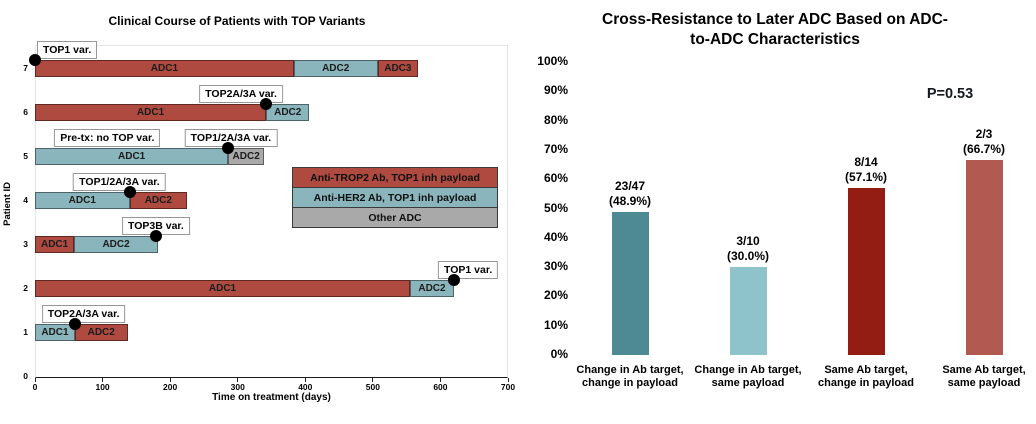 This screenshot has width=1036, height=424. Describe the element at coordinates (395, 217) in the screenshot. I see `legend-item: Other ADC` at that location.